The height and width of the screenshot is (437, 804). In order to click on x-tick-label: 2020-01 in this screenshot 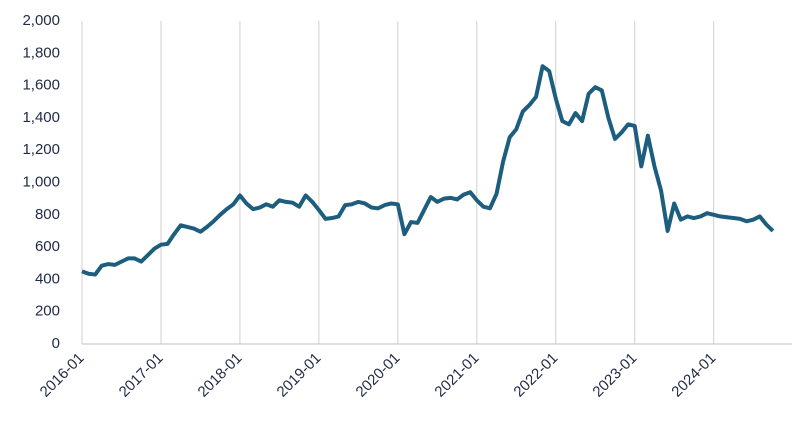, I will do `click(378, 375)`.